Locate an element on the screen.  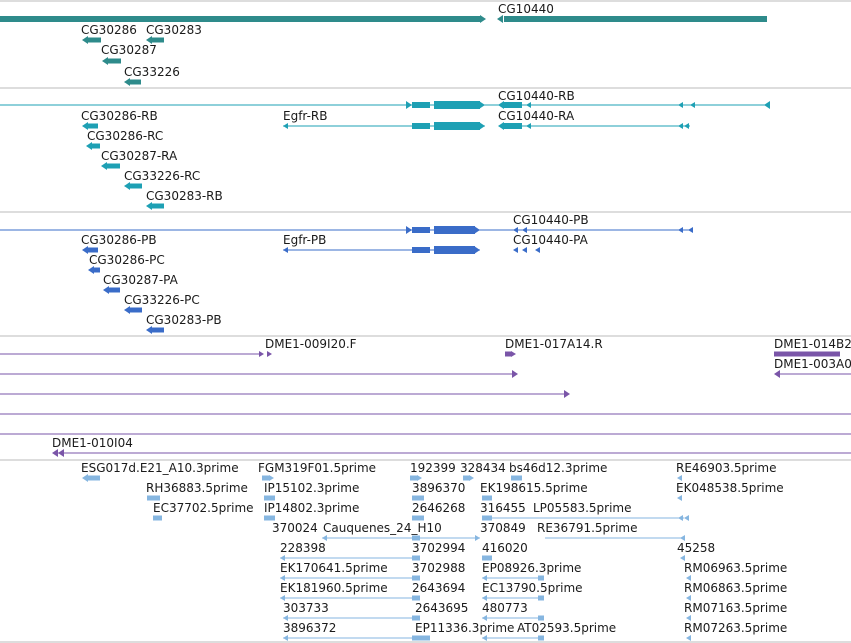
feature-label: DME1-017A14.R is located at coordinates (554, 344).